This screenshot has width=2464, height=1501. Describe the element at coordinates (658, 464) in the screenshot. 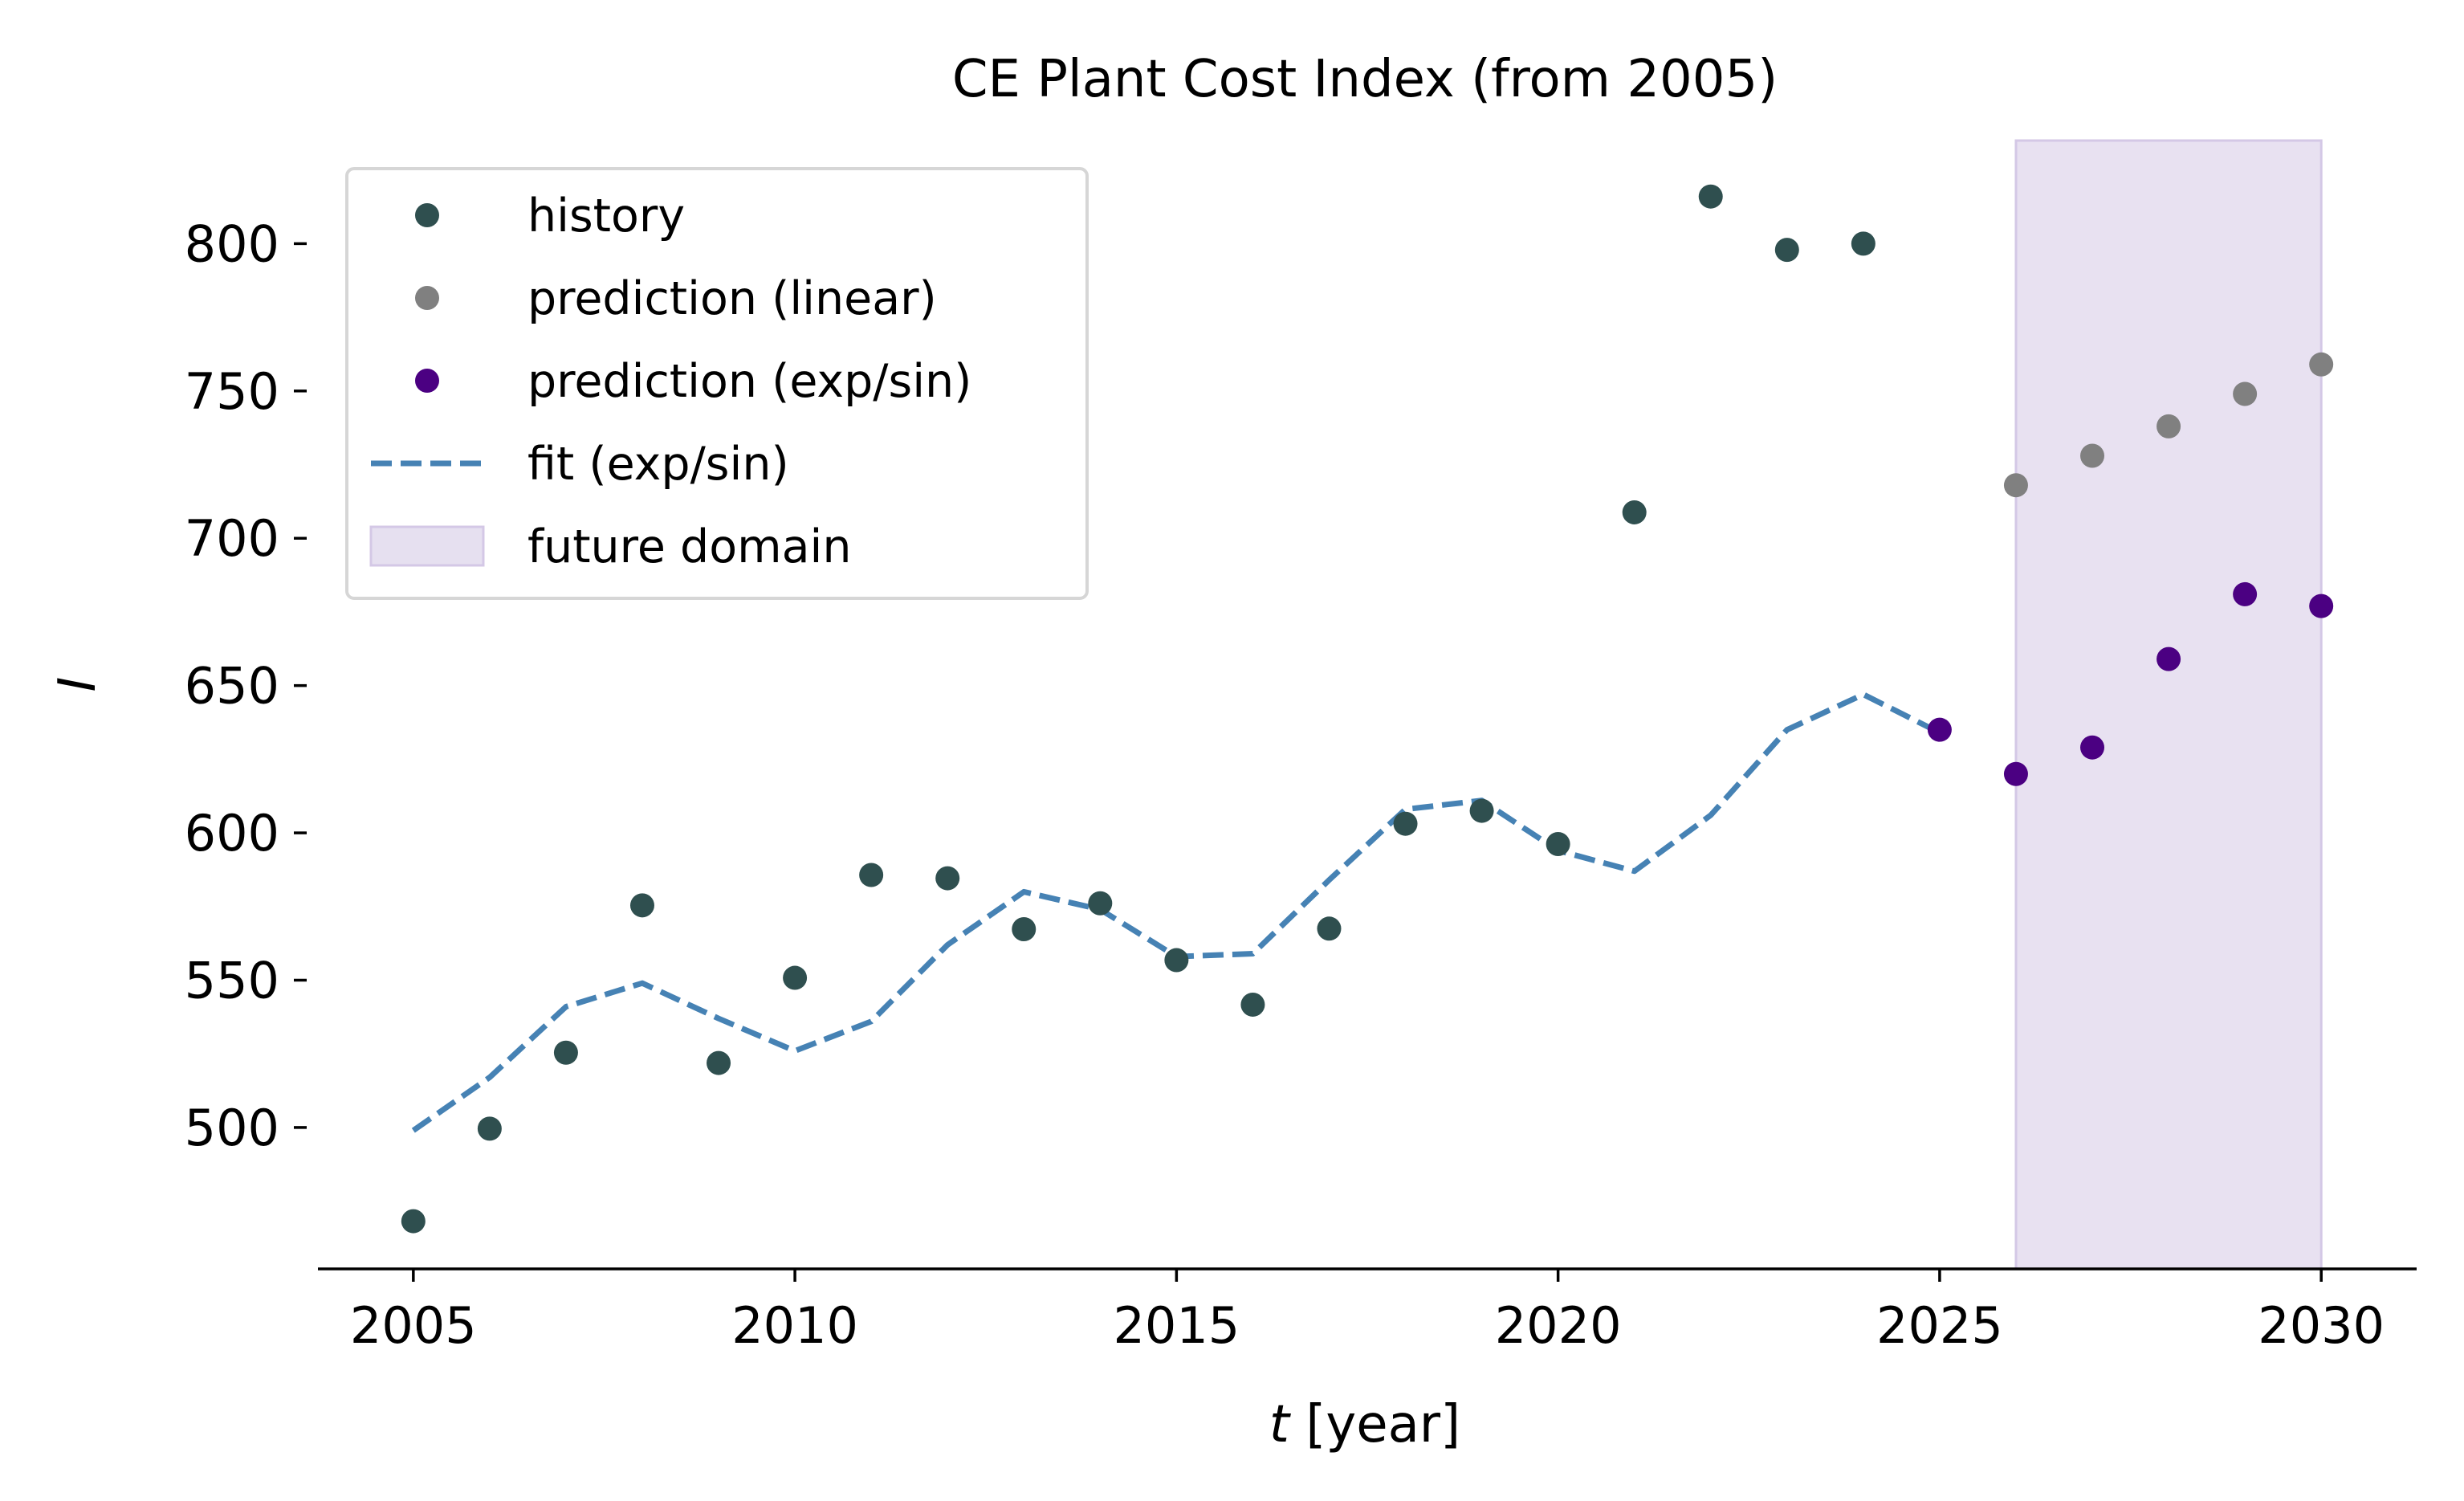

I see `legend-label: fit (exp/sin)` at that location.